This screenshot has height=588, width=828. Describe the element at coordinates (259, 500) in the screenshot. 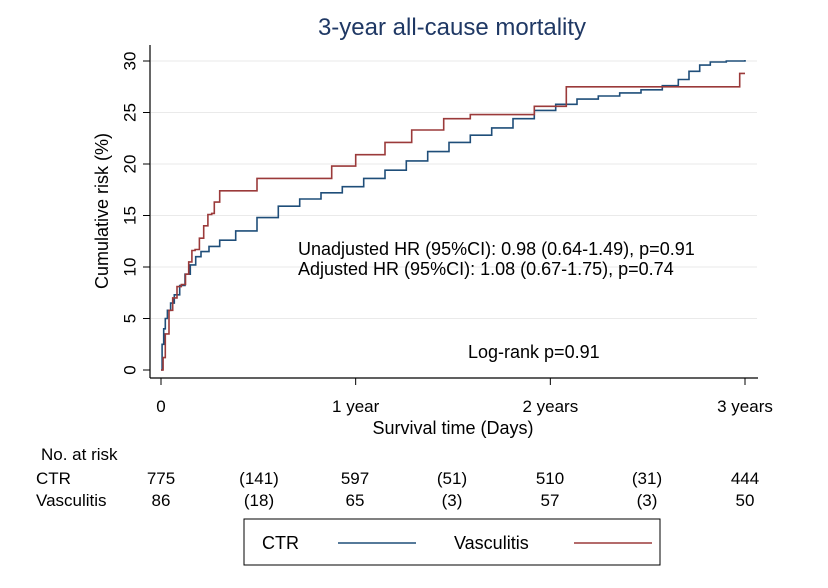

I see `risk-cell-vasculitis-1: (18)` at that location.